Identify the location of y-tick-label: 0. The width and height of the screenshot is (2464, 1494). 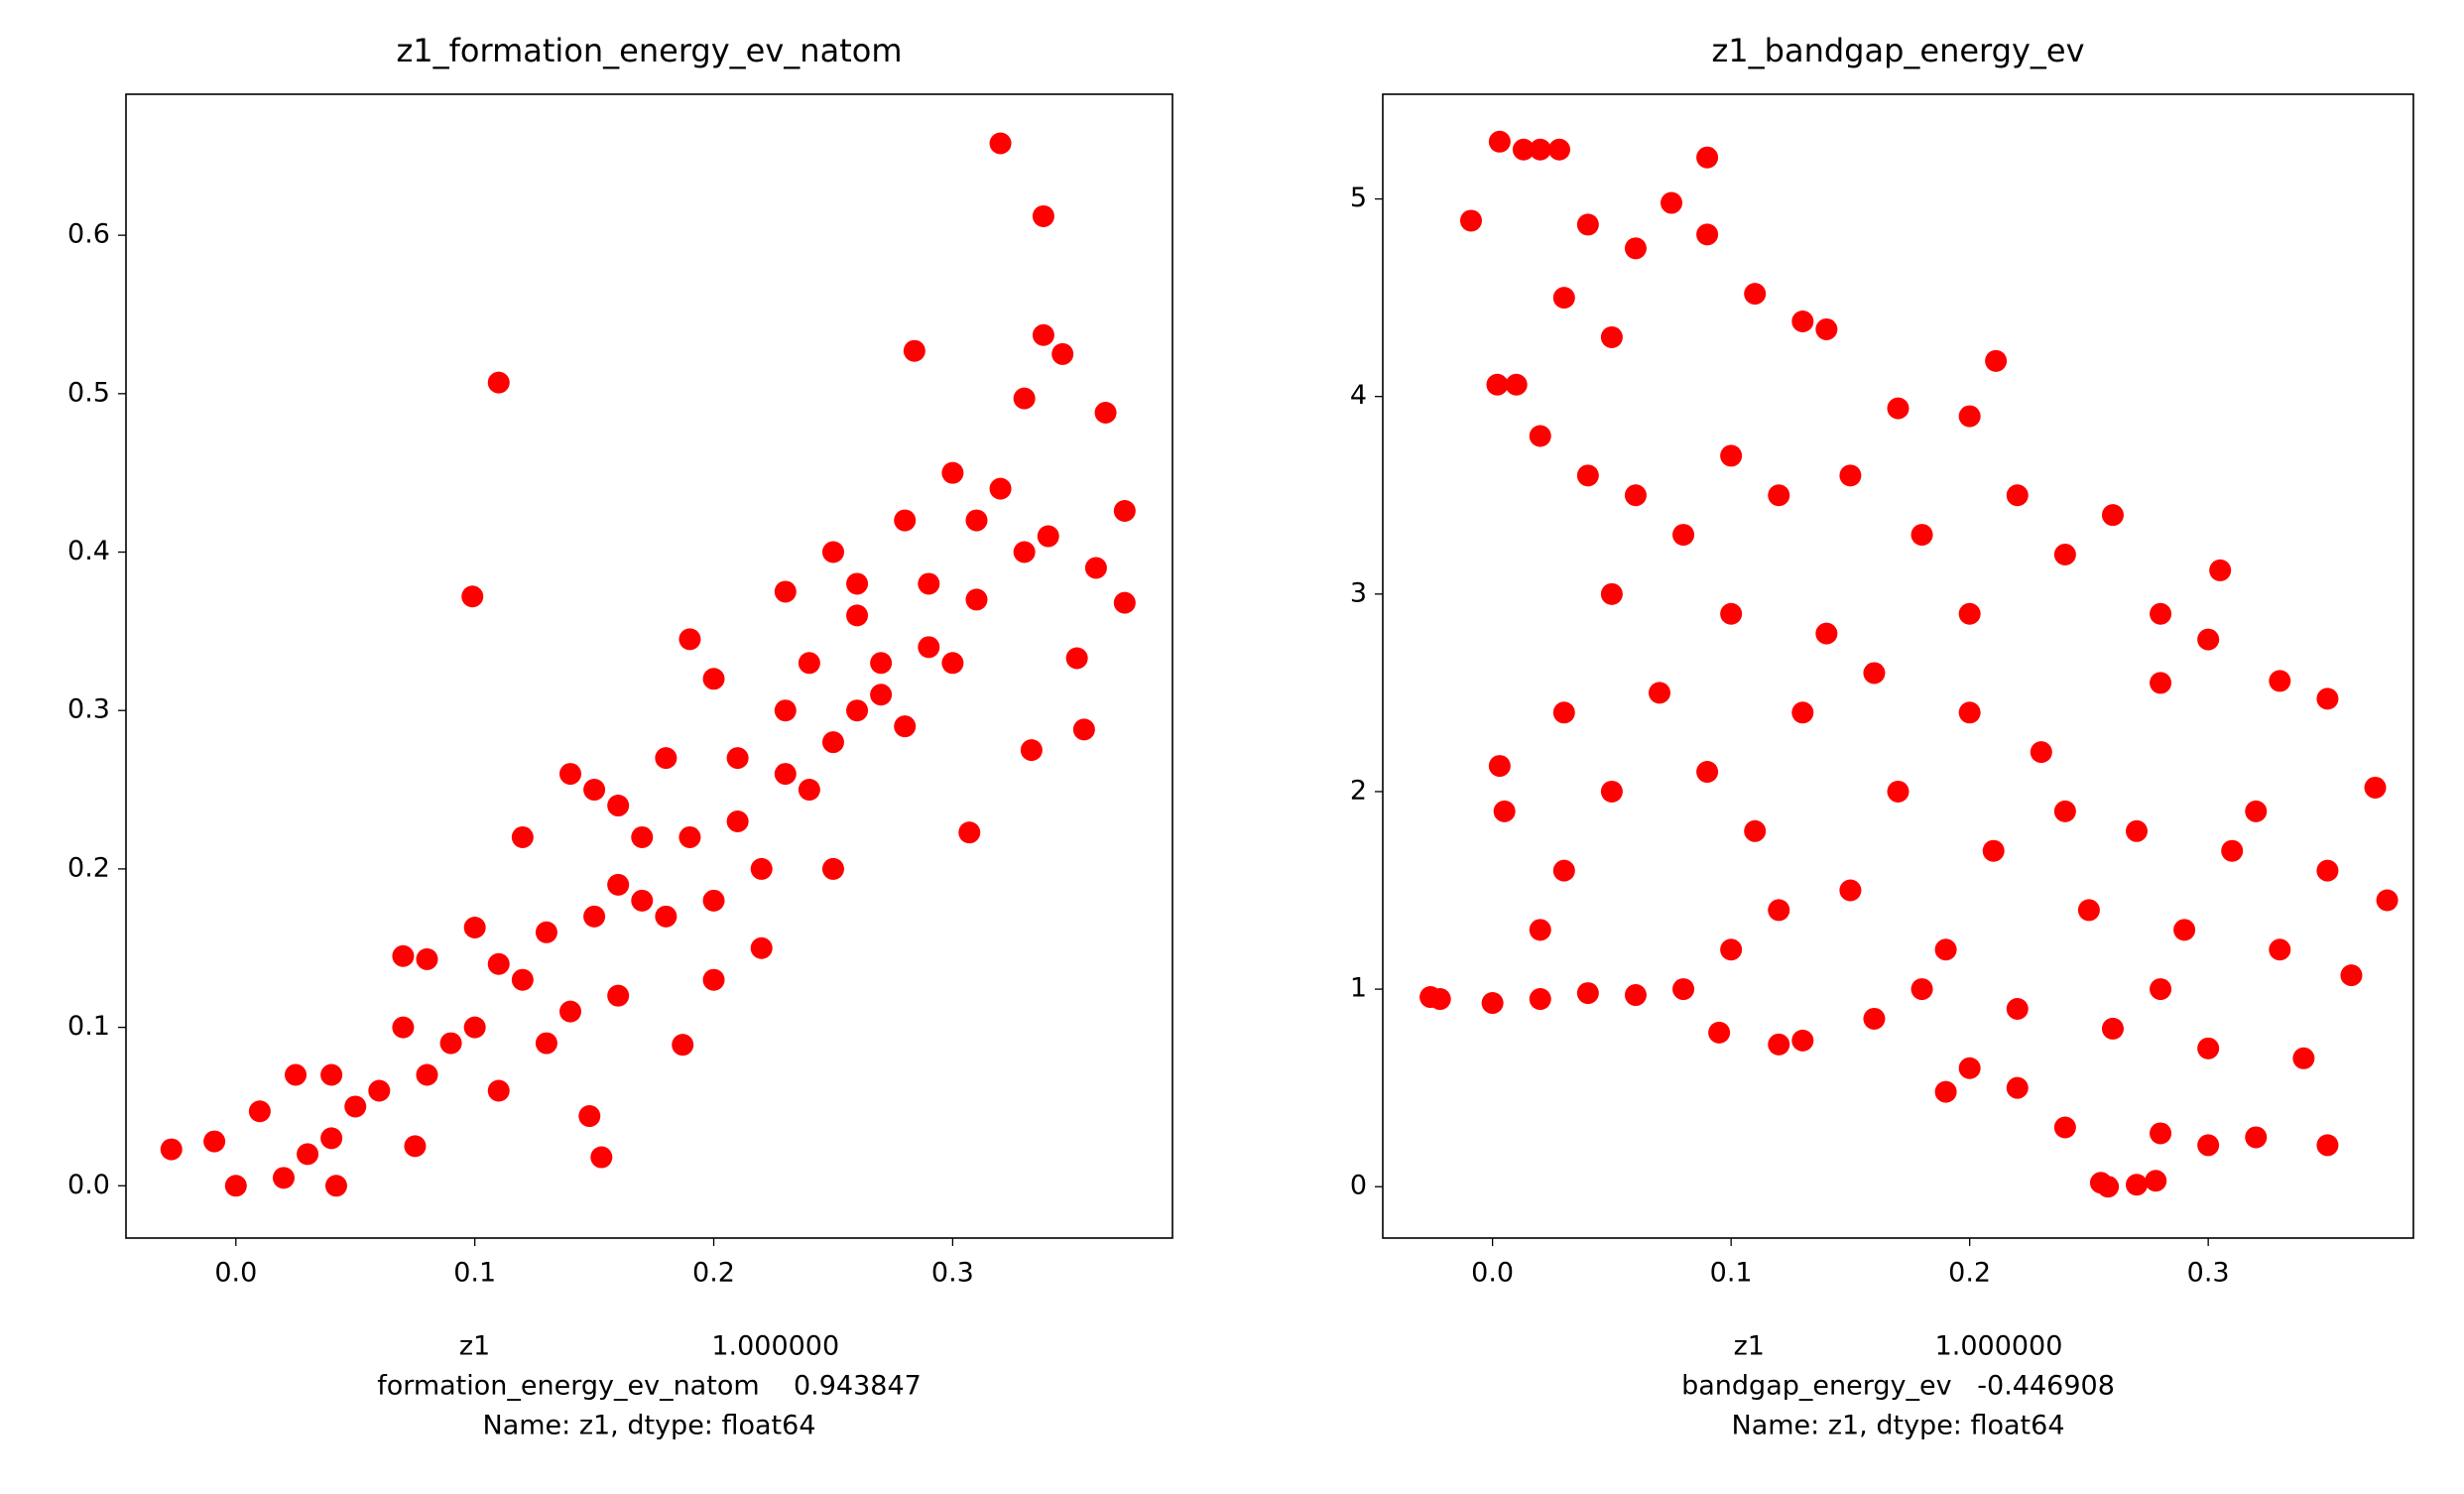
(1358, 1186).